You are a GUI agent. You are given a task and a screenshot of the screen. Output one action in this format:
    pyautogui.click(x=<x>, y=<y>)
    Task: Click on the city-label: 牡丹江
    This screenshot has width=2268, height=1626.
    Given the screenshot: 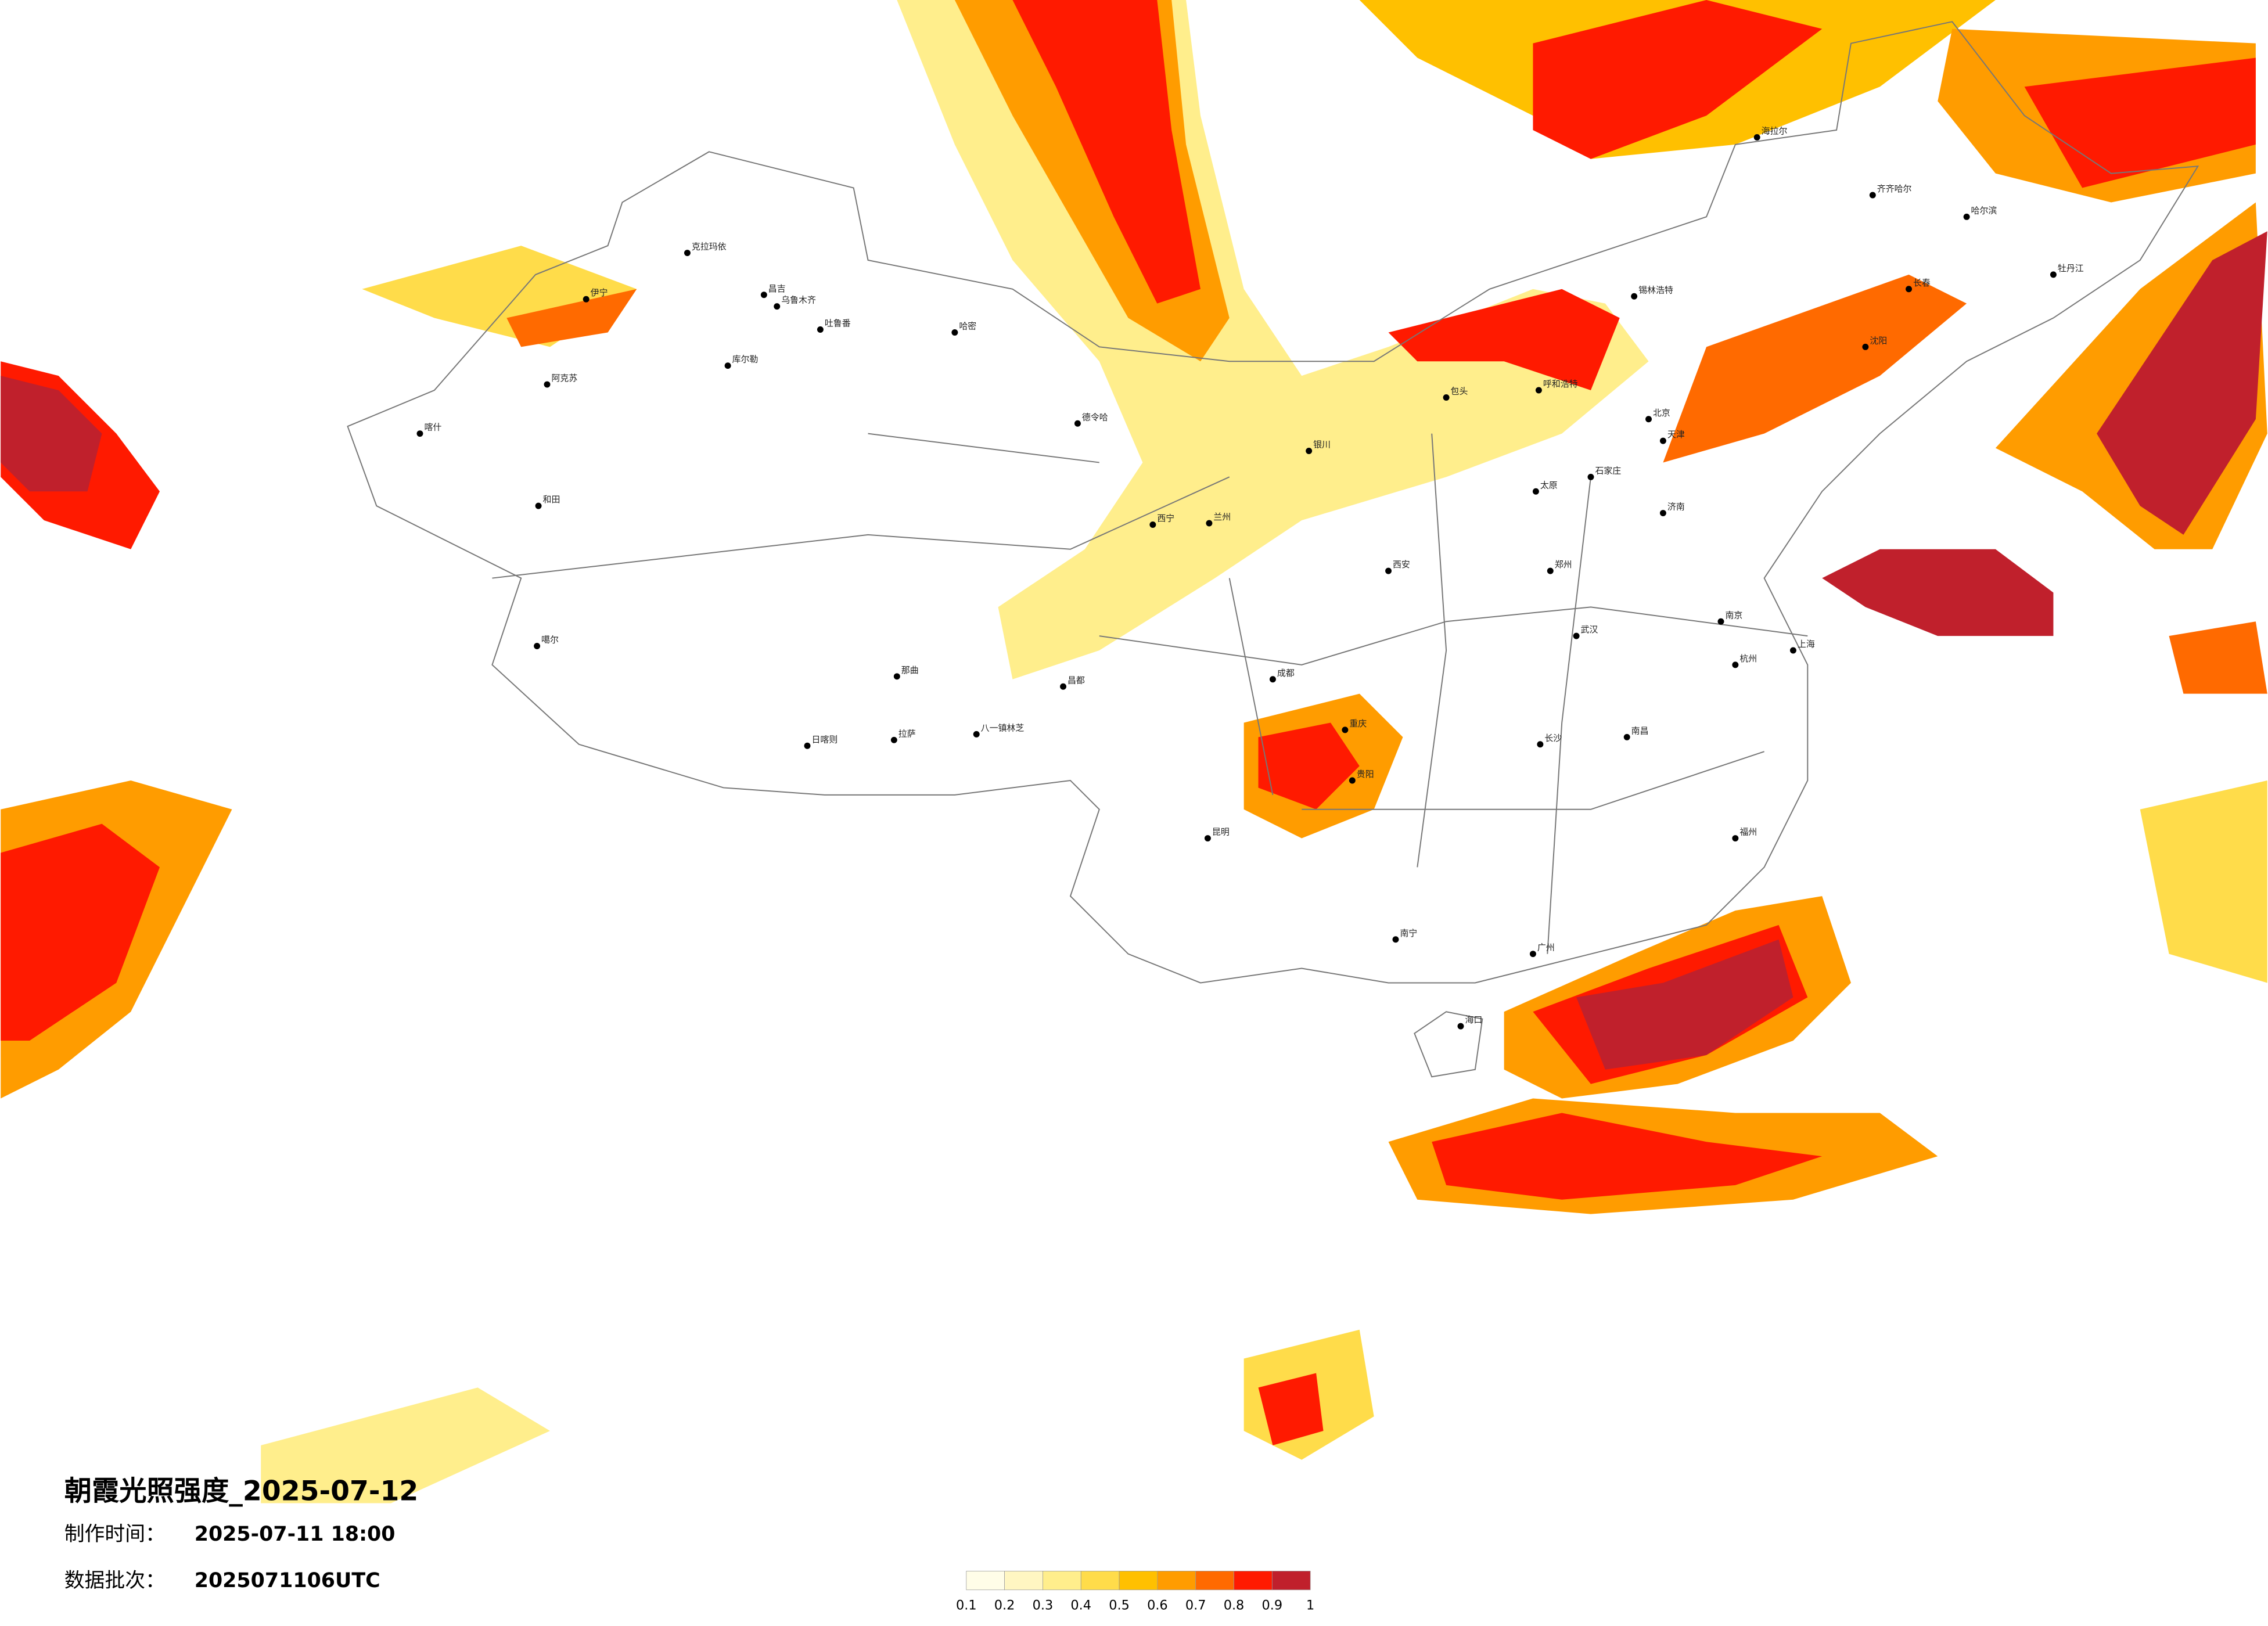 What is the action you would take?
    pyautogui.click(x=2071, y=268)
    